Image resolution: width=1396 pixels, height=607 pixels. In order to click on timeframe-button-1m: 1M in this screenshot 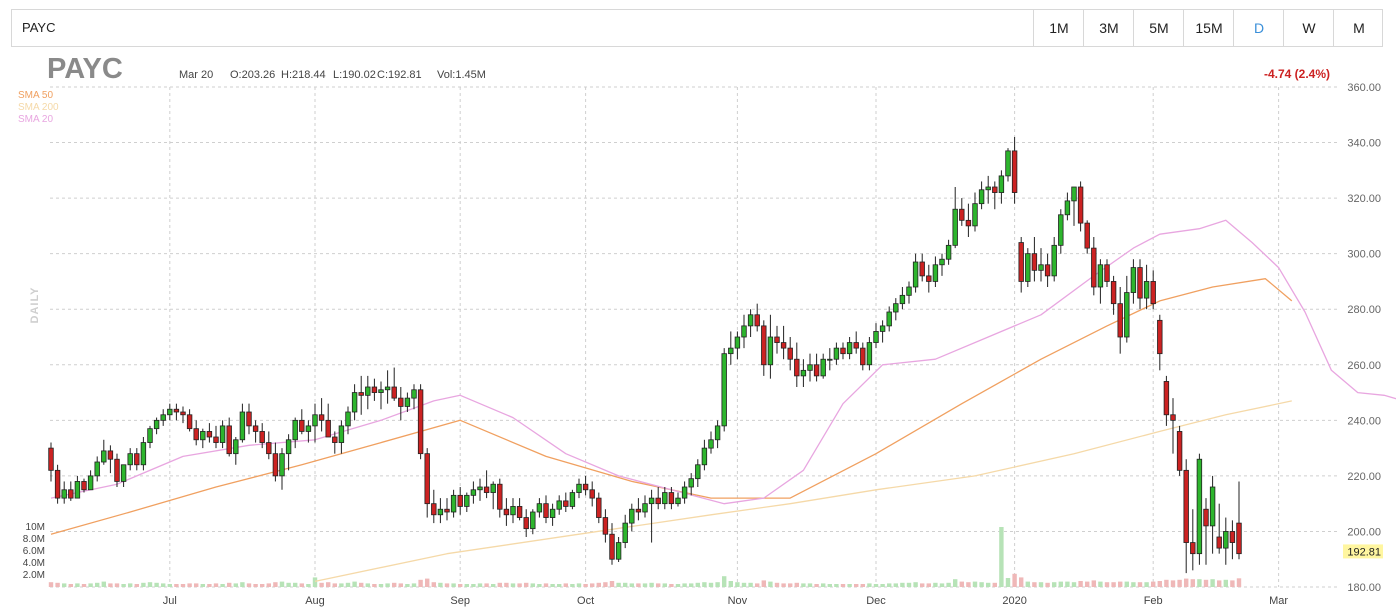, I will do `click(1058, 28)`.